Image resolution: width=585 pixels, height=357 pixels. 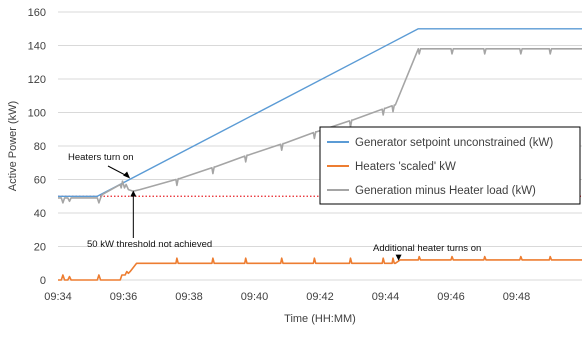 I want to click on x-tick-label: 09:34, so click(x=58, y=297).